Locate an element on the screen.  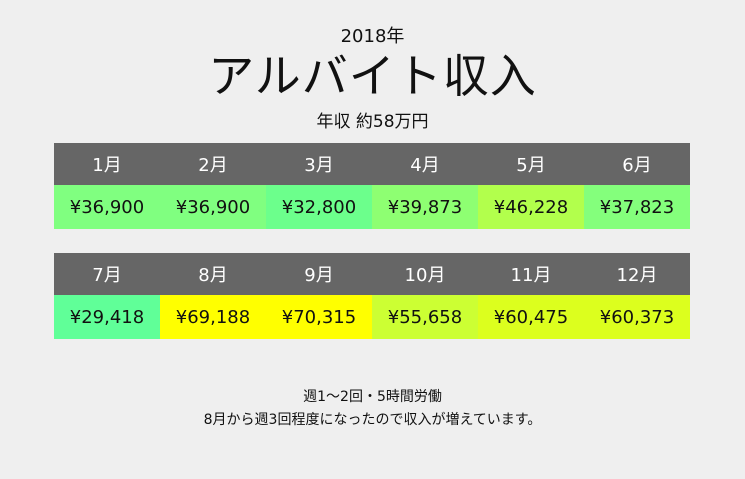
month-header: 11月 is located at coordinates (531, 274).